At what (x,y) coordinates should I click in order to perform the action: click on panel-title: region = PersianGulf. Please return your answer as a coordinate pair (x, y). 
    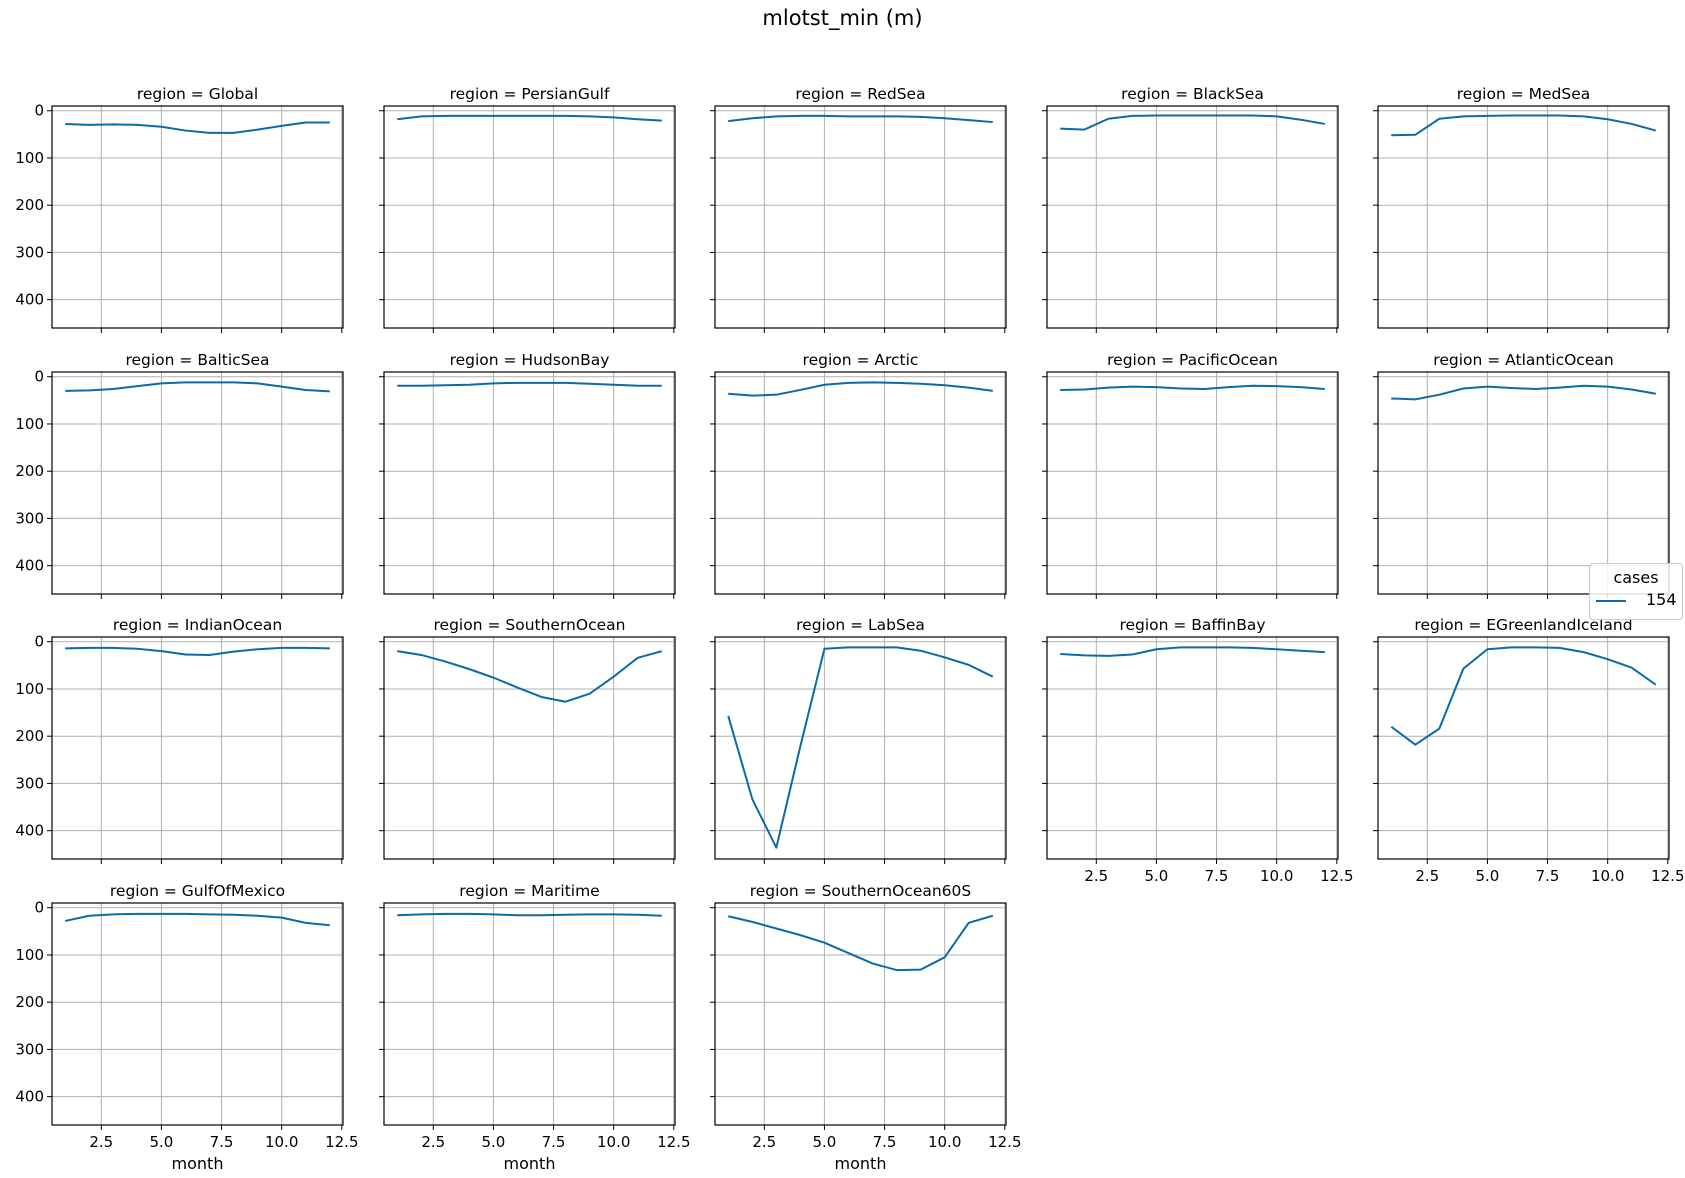
    Looking at the image, I should click on (530, 94).